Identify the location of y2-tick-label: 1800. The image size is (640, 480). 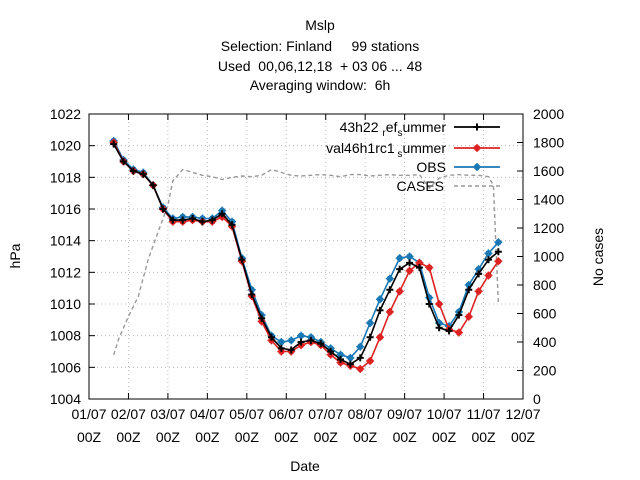
(548, 143).